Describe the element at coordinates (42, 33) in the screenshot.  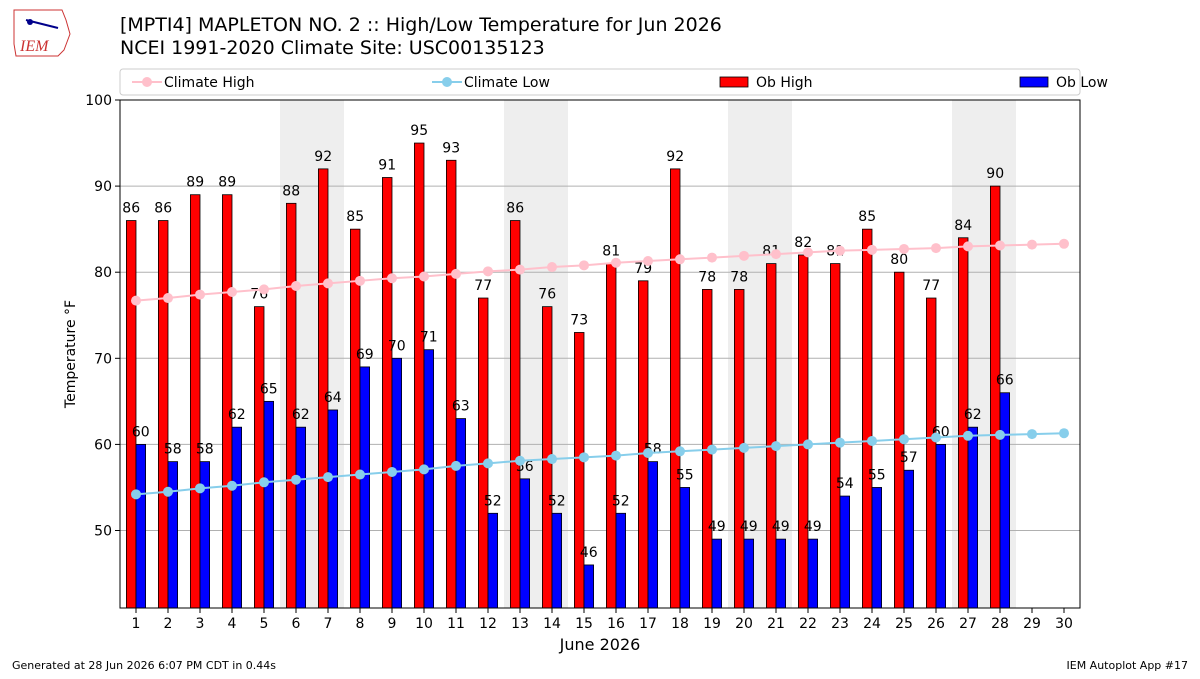
I see `logo: IEM` at that location.